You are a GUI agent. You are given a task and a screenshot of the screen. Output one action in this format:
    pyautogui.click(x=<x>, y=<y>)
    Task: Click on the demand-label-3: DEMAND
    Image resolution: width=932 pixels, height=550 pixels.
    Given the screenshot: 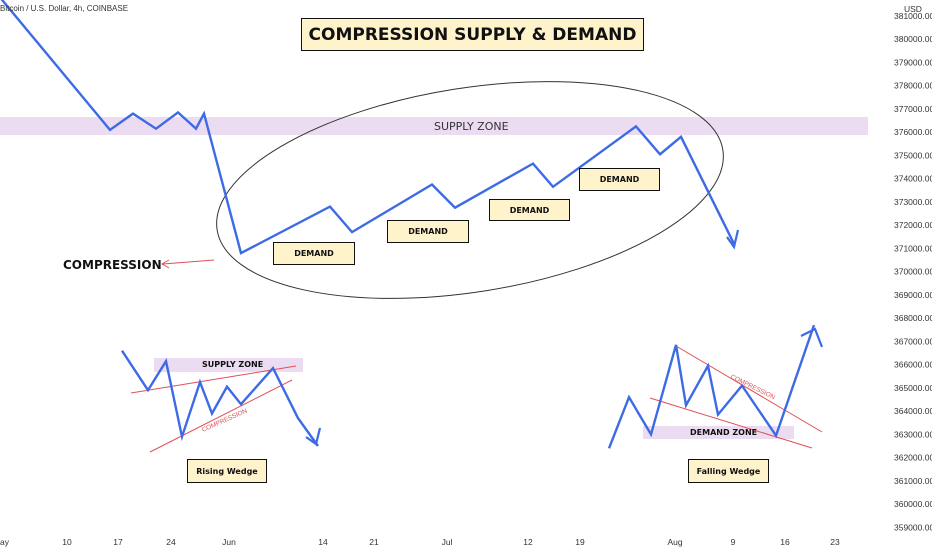 What is the action you would take?
    pyautogui.click(x=529, y=210)
    